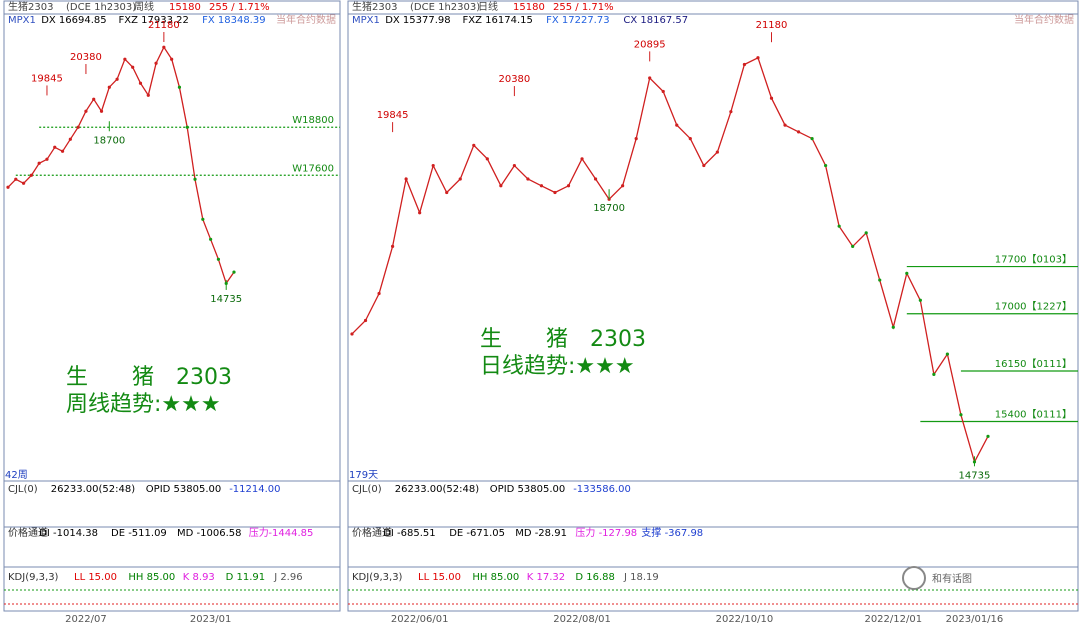  What do you see at coordinates (86, 619) in the screenshot?
I see `date-label: 2022/07` at bounding box center [86, 619].